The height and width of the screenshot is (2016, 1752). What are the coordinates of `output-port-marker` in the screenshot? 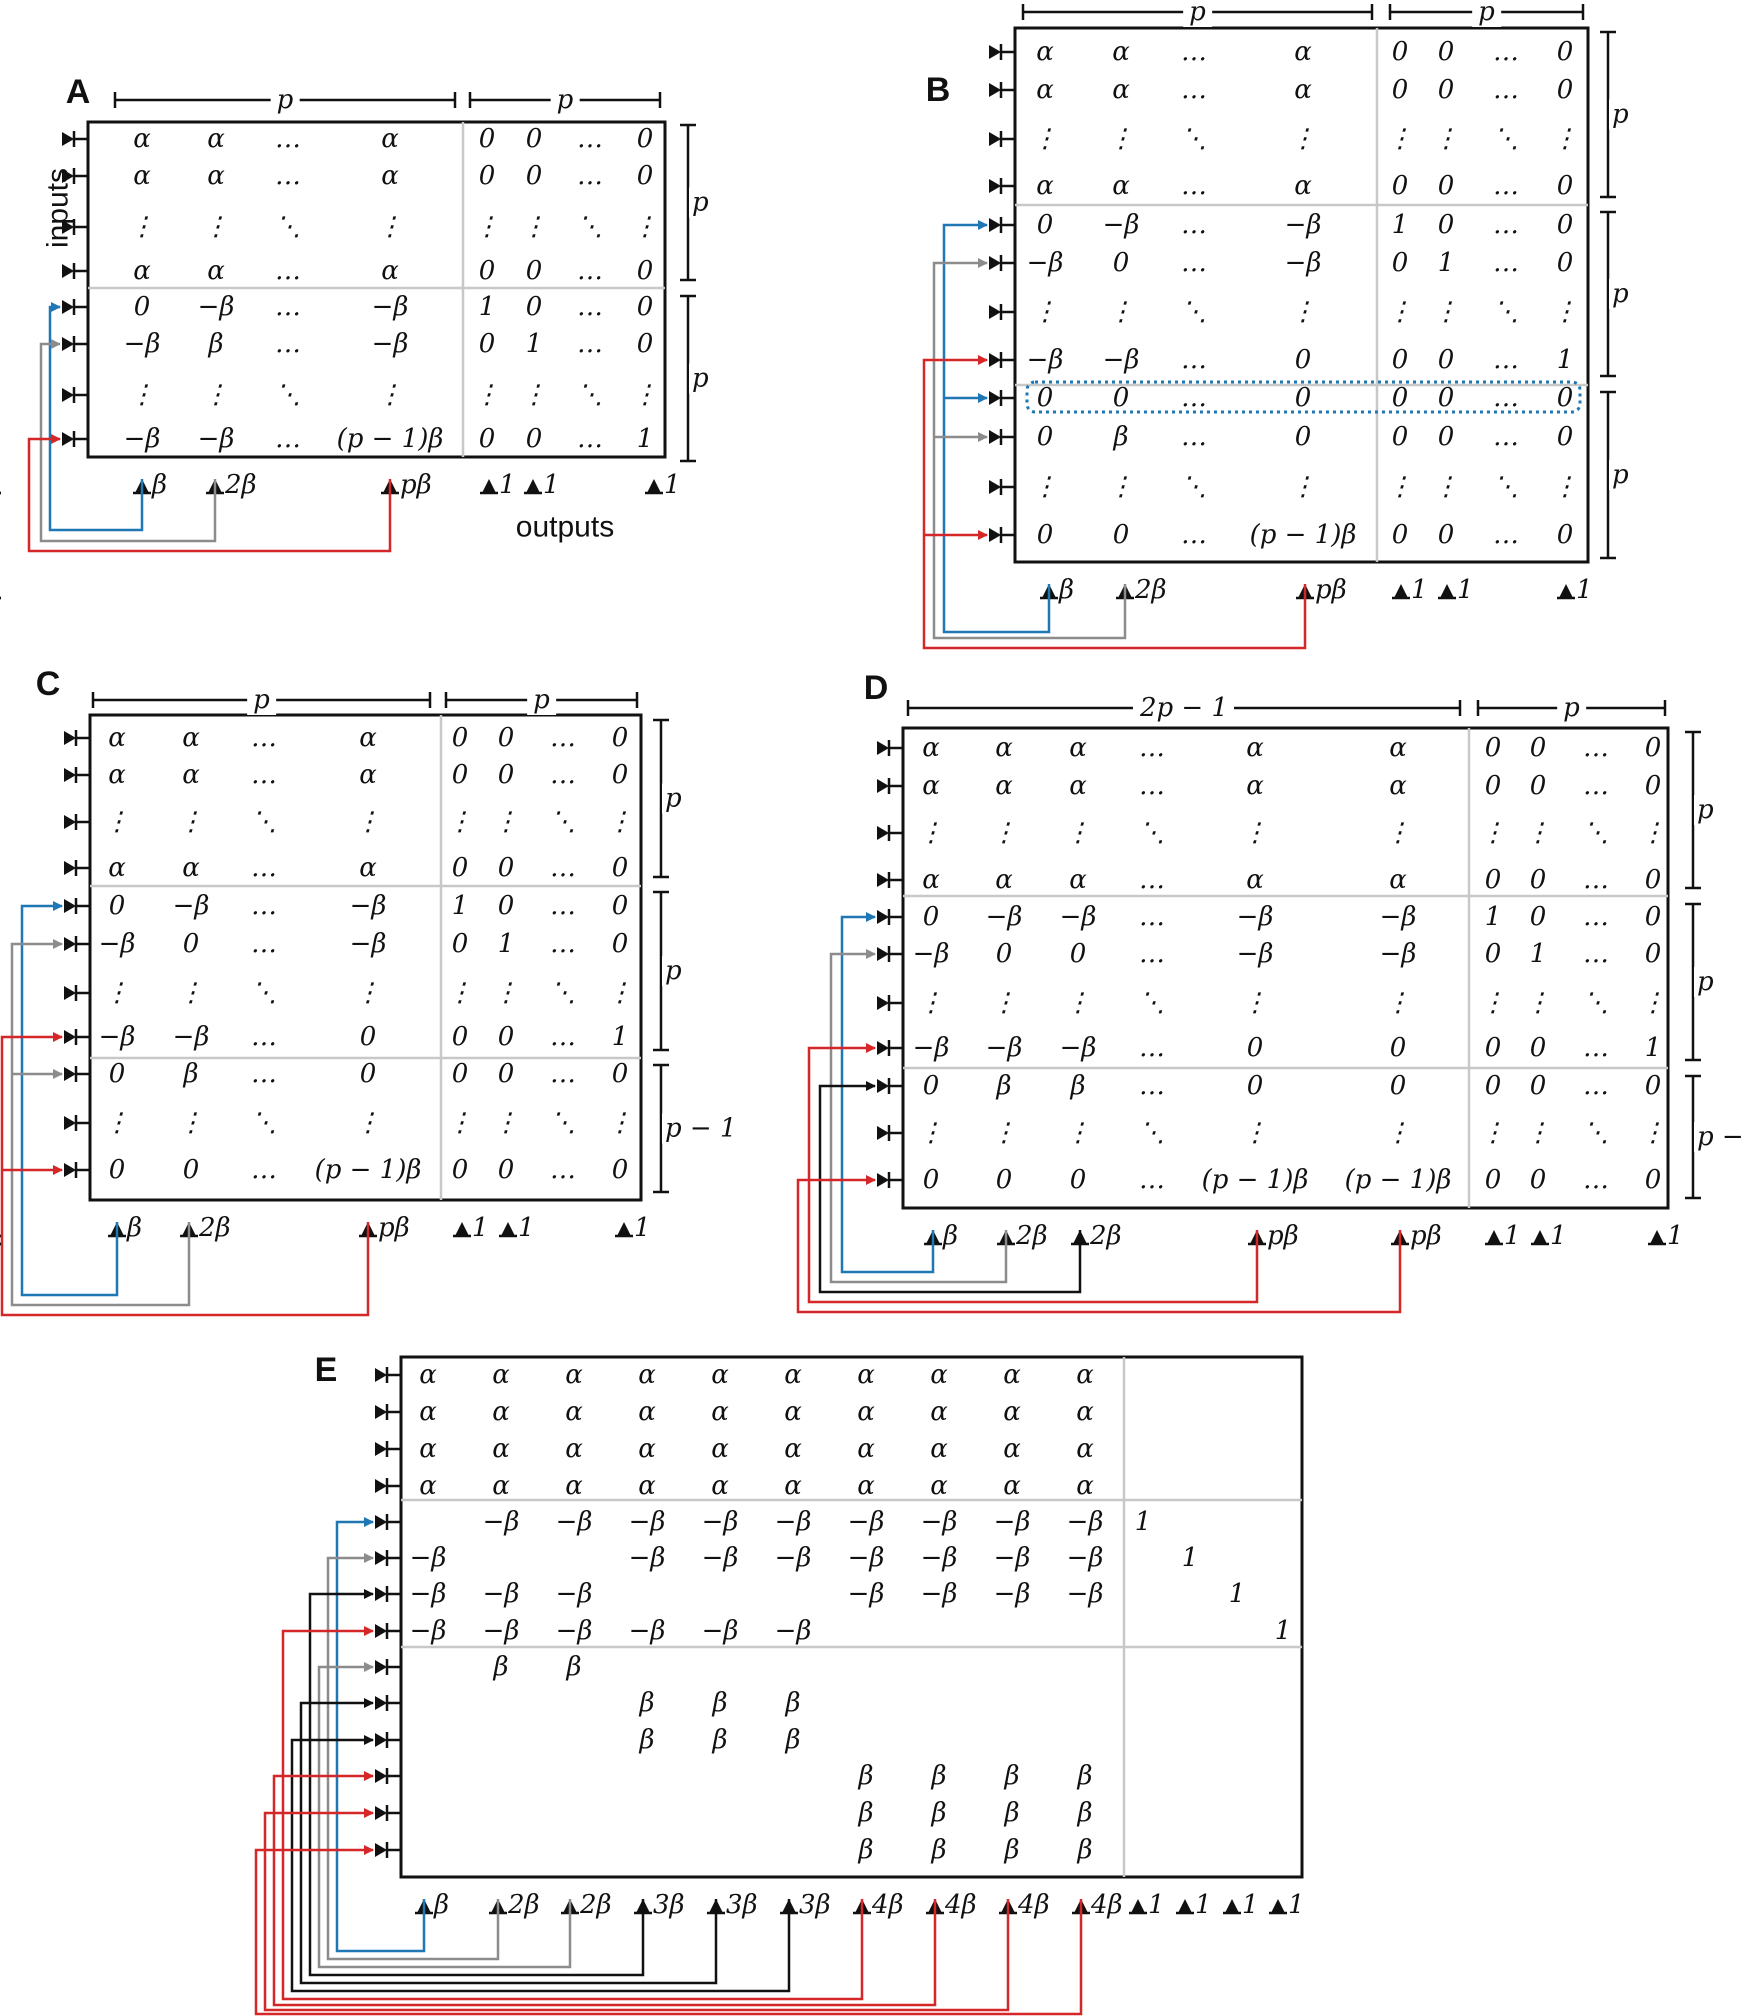 It's located at (624, 1229).